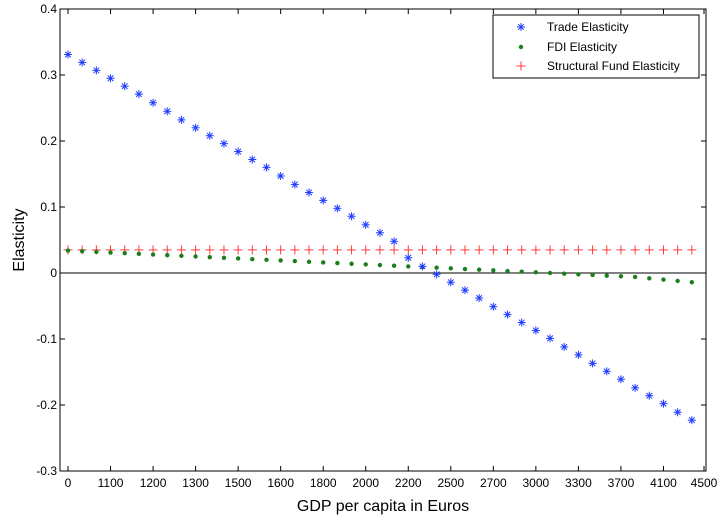  I want to click on legend-label-fdi: FDI Elasticity, so click(582, 47).